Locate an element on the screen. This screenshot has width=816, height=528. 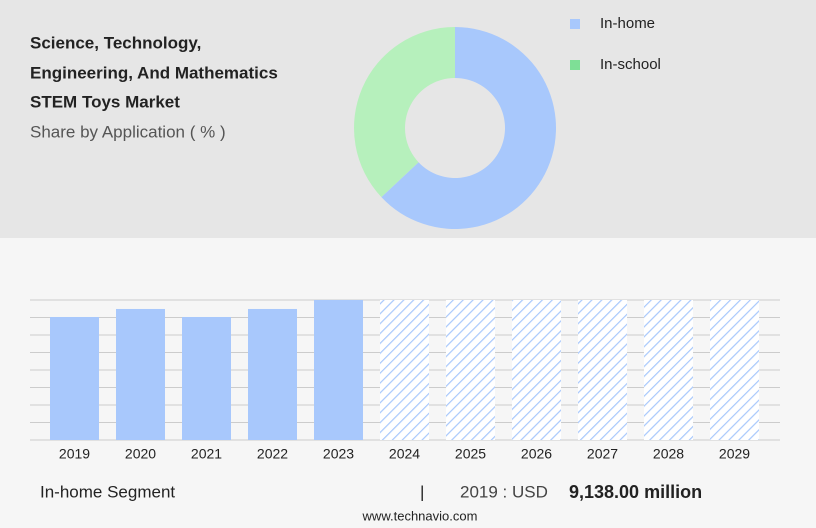
footer-year: 2019 : USD is located at coordinates (504, 491).